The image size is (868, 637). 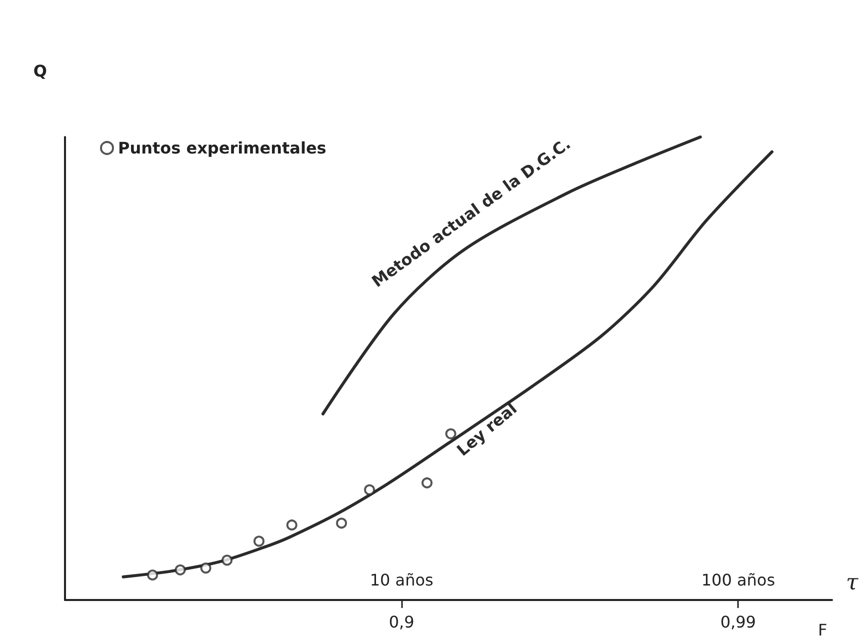 I want to click on x-tick-label: 100 años, so click(x=738, y=580).